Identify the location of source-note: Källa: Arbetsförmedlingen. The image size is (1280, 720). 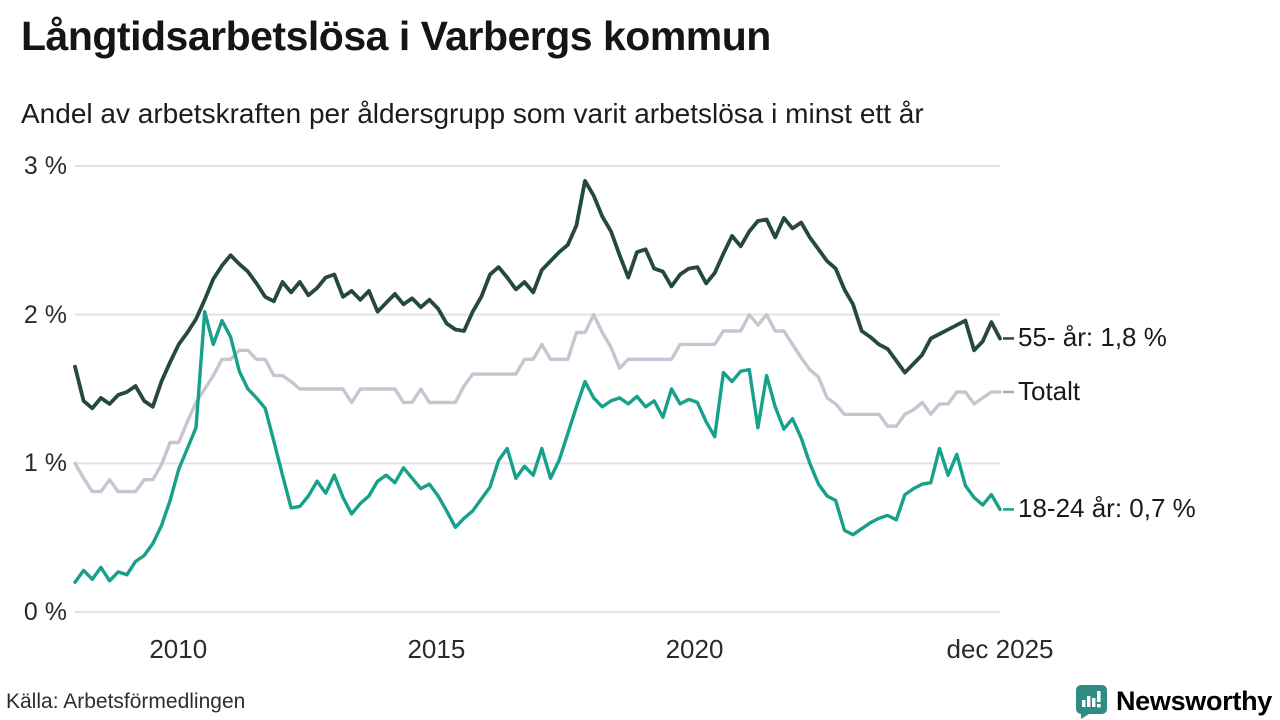
(126, 701).